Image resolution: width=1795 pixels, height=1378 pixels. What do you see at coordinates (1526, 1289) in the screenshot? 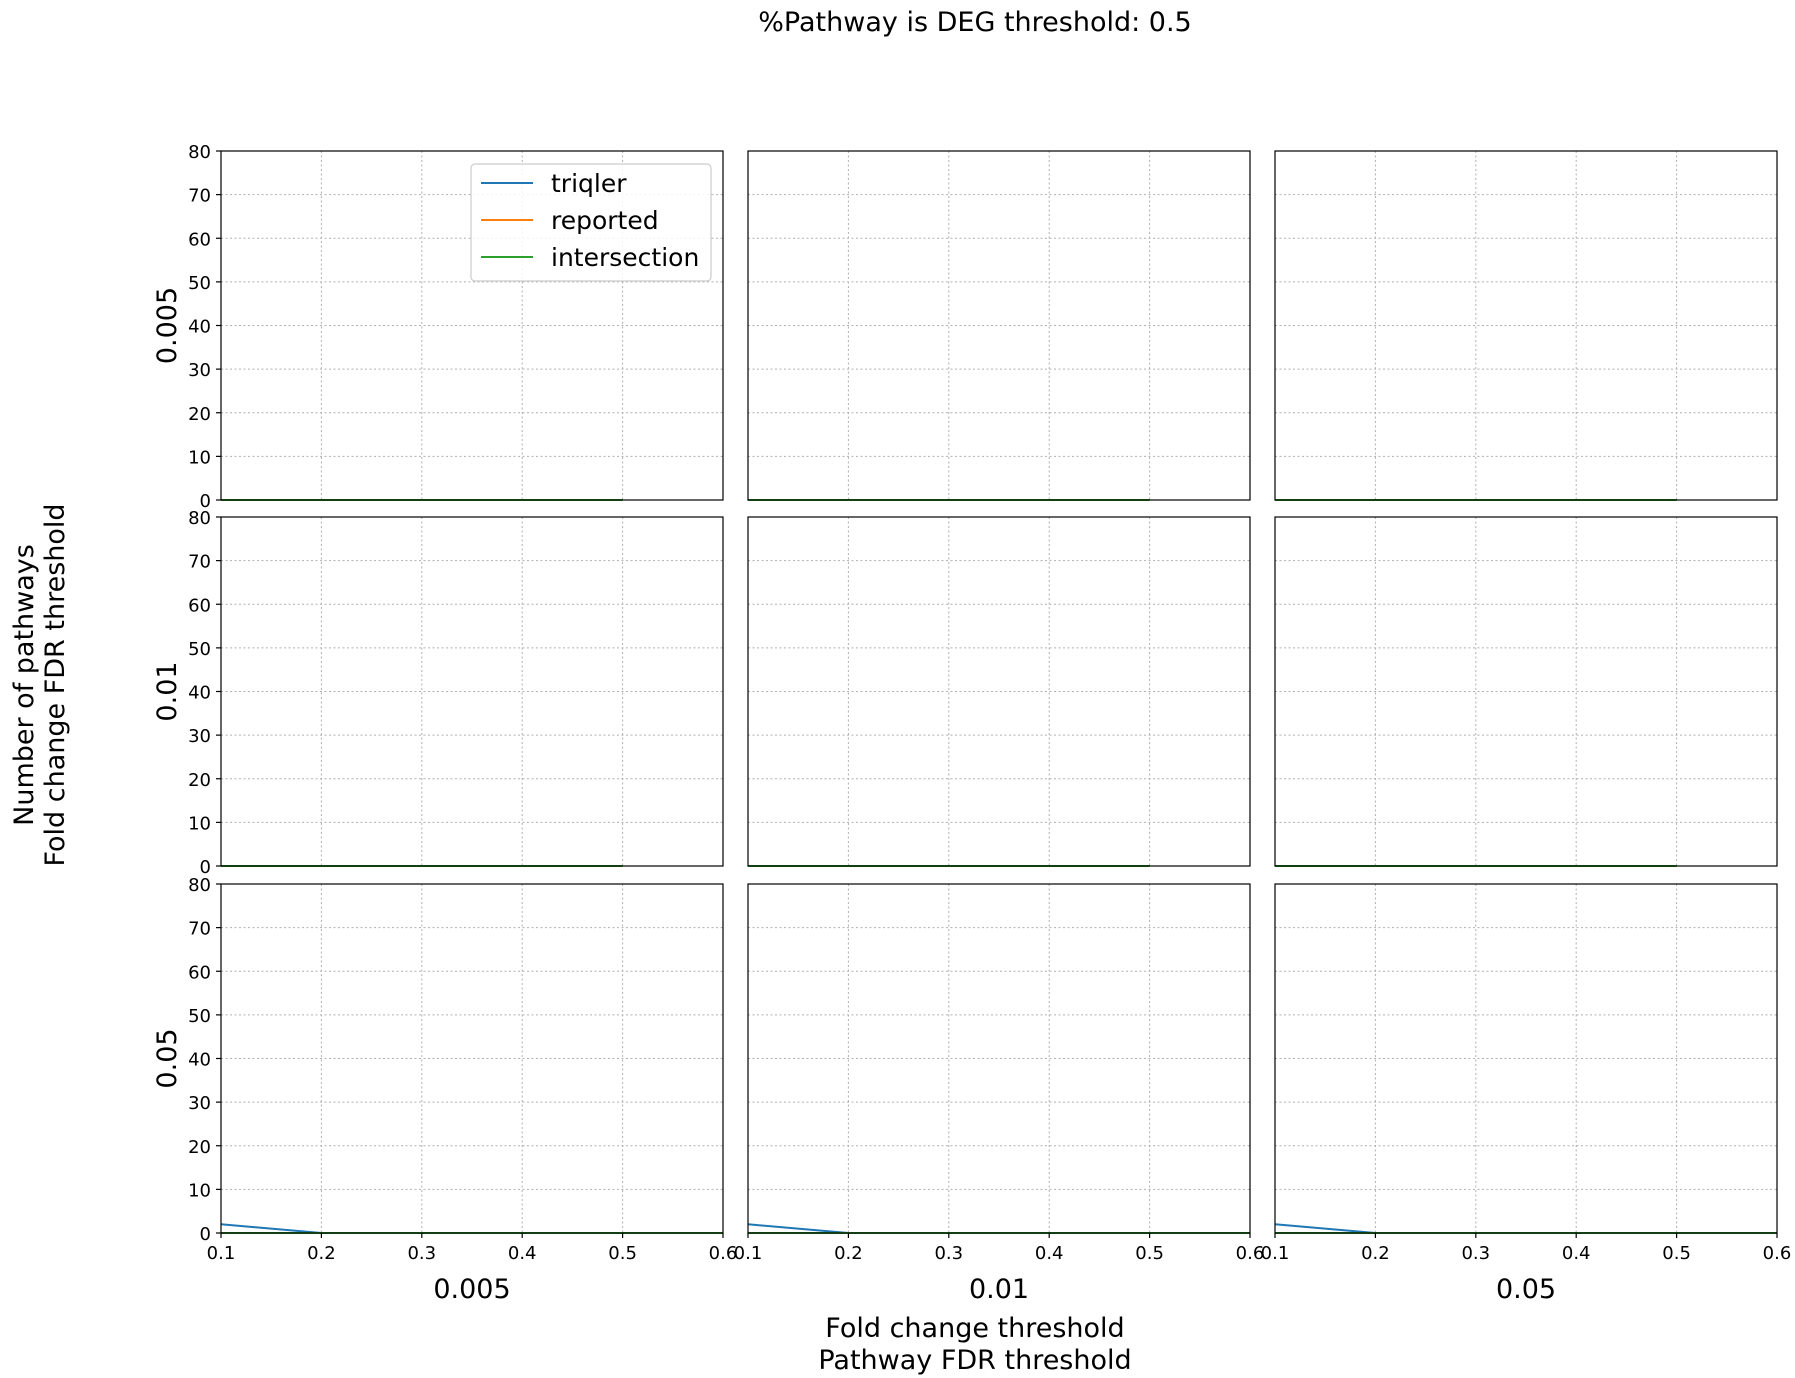
I see `col-label: 0.05` at bounding box center [1526, 1289].